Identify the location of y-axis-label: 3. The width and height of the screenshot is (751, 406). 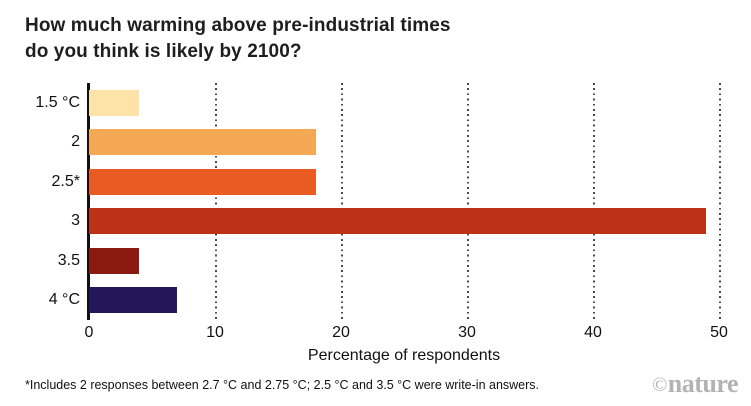
(75, 221).